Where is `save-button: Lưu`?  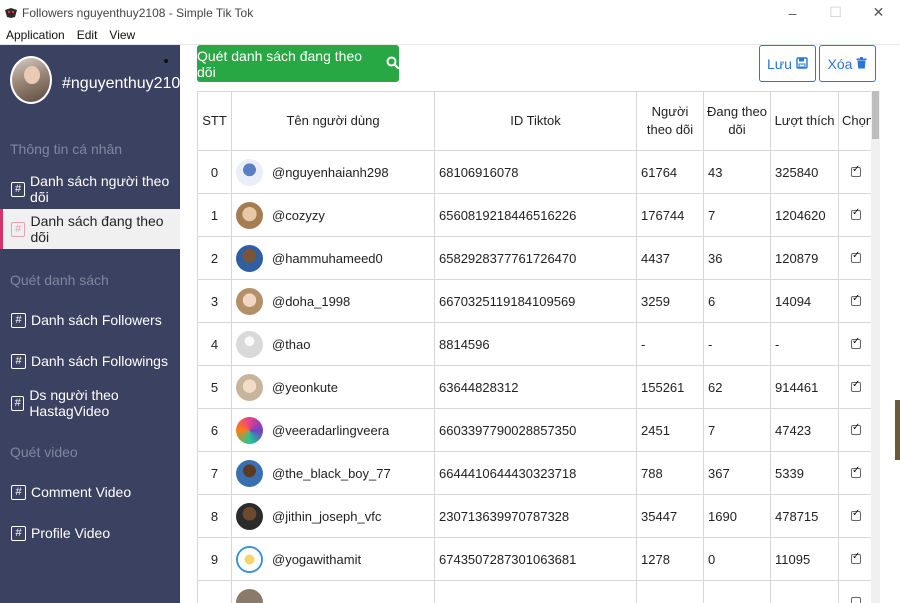
save-button: Lưu is located at coordinates (787, 63).